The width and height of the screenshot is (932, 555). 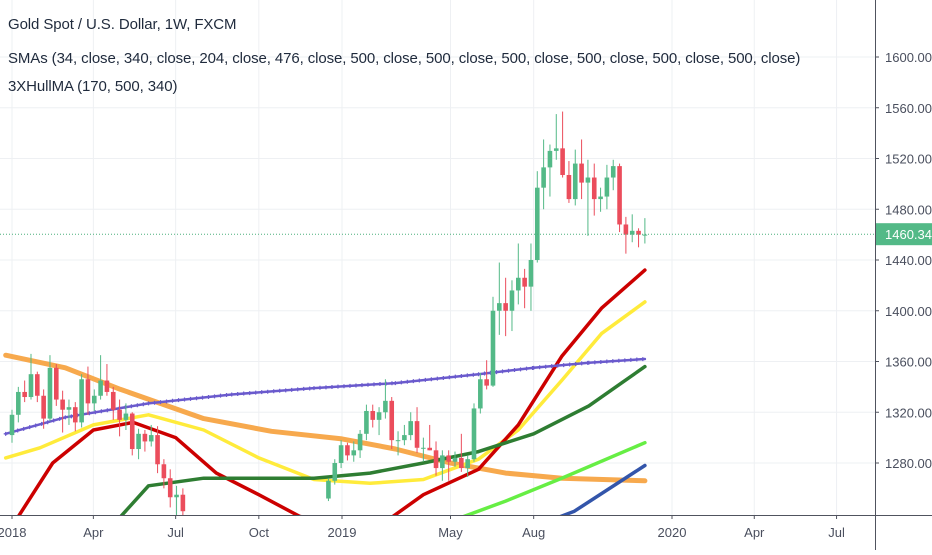 What do you see at coordinates (259, 532) in the screenshot?
I see `x-tick-label: Oct` at bounding box center [259, 532].